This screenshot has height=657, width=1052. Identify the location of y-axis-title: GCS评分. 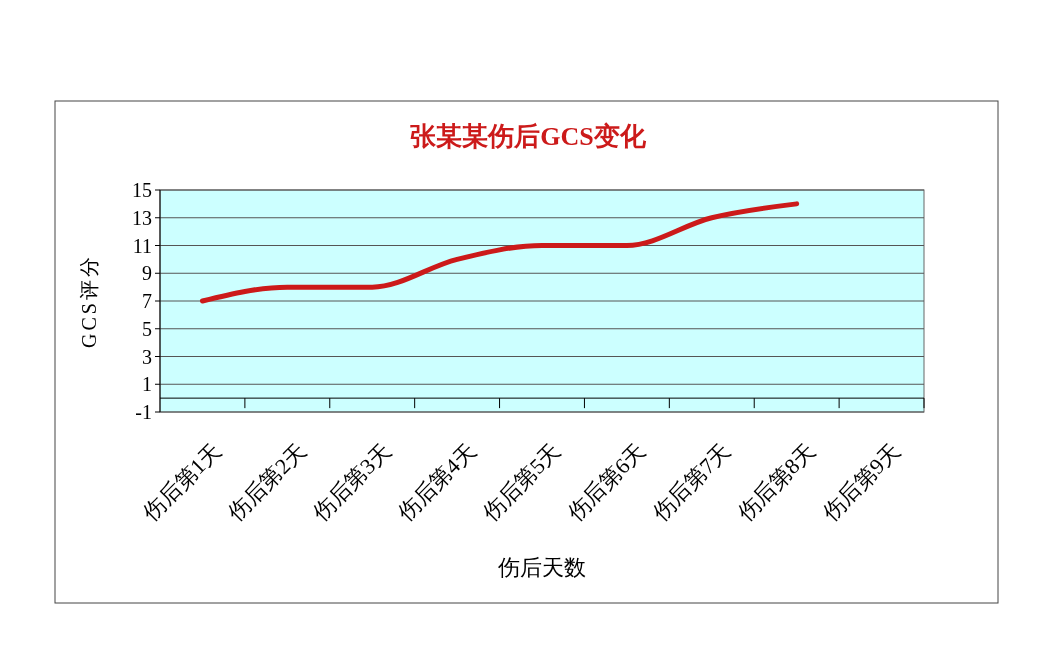
(89, 301).